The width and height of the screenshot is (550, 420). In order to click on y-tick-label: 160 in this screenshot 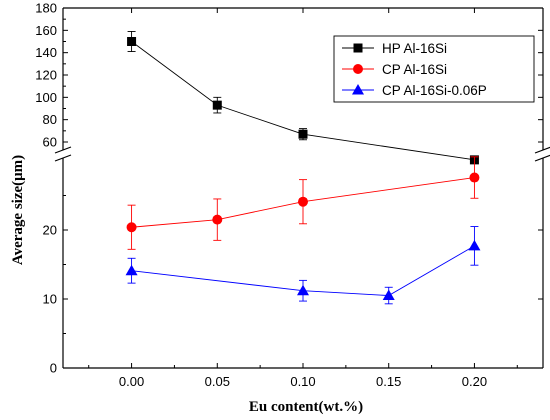, I will do `click(46, 30)`.